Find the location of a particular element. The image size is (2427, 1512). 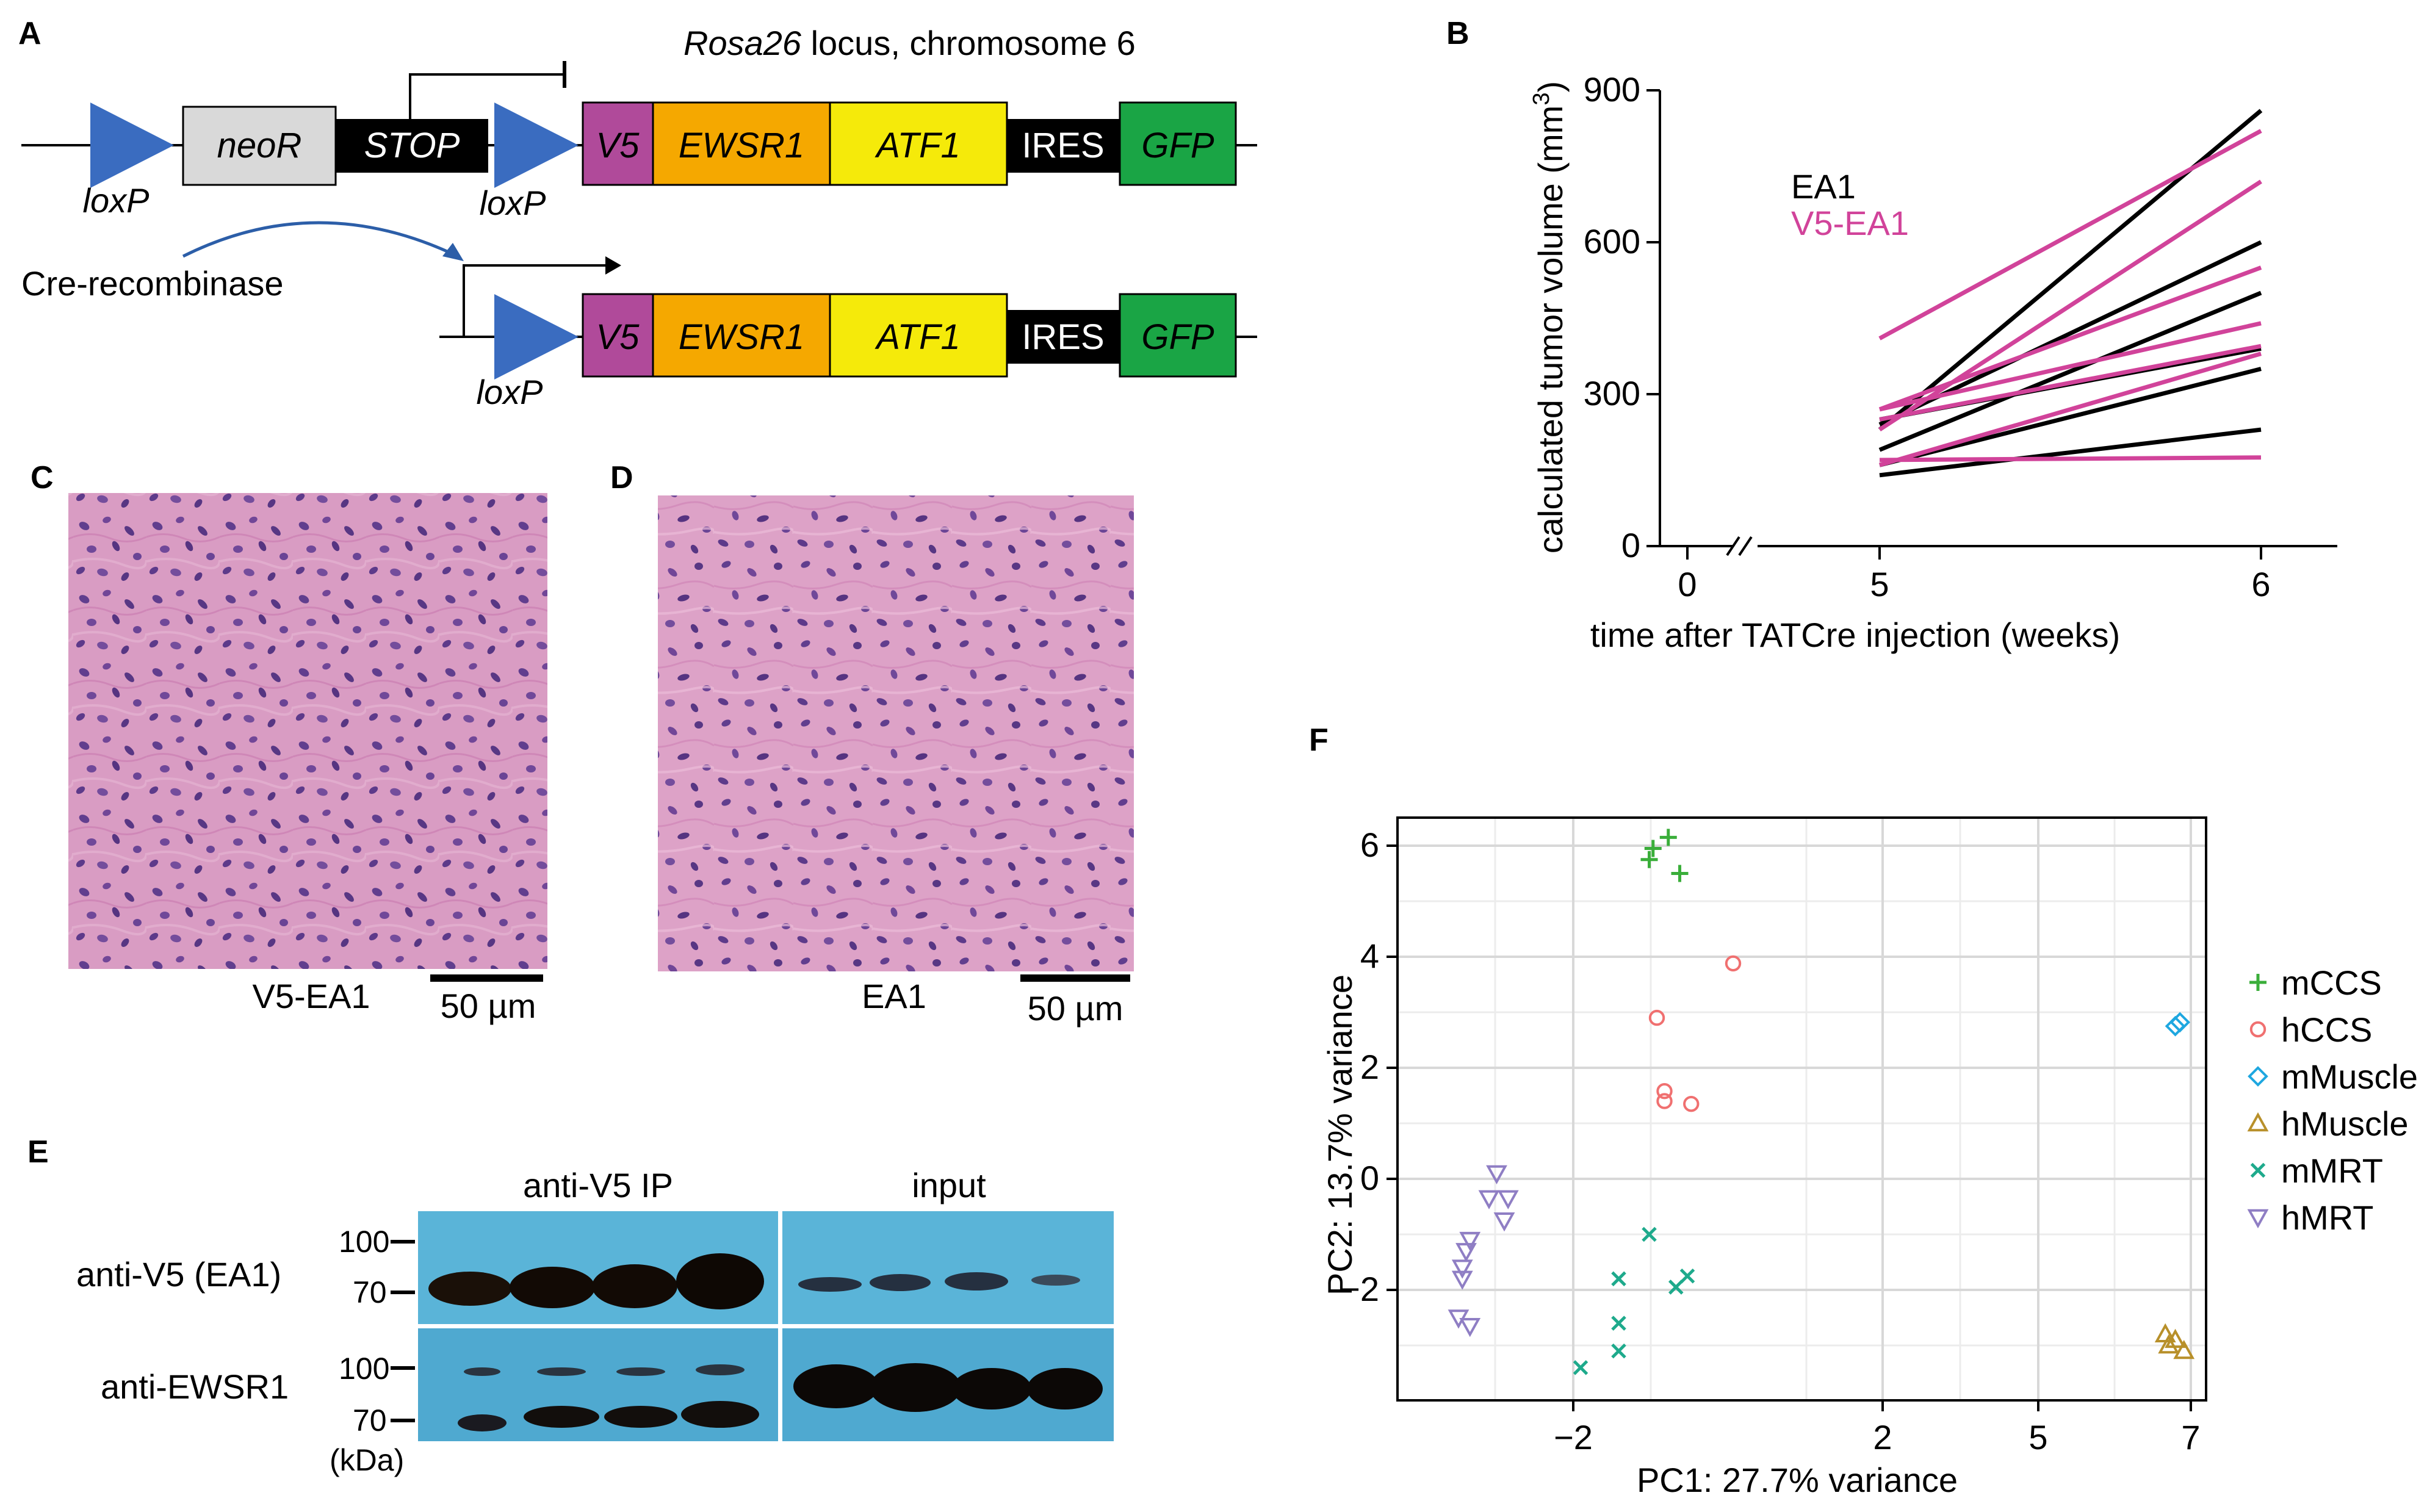

scale-label-c: 50 µm is located at coordinates (489, 1006).